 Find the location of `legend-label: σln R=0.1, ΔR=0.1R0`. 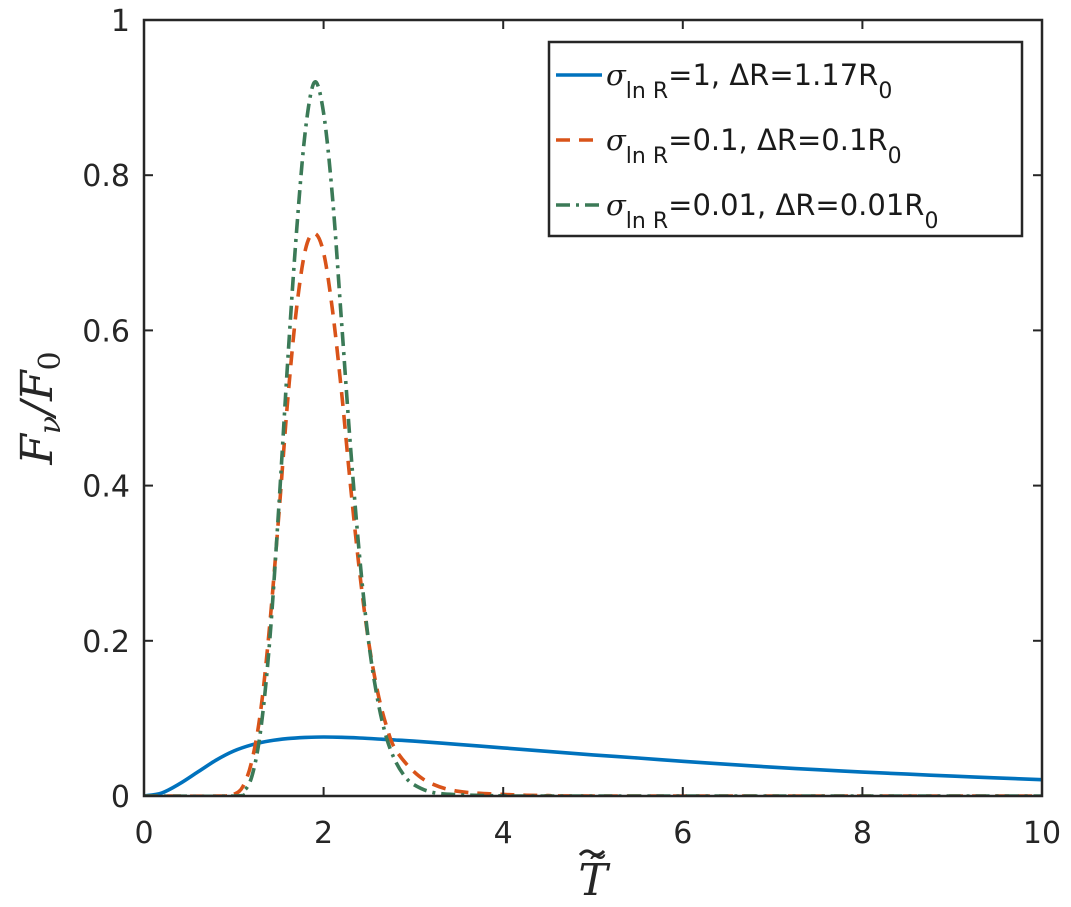

legend-label: σln R=0.1, ΔR=0.1R0 is located at coordinates (754, 146).